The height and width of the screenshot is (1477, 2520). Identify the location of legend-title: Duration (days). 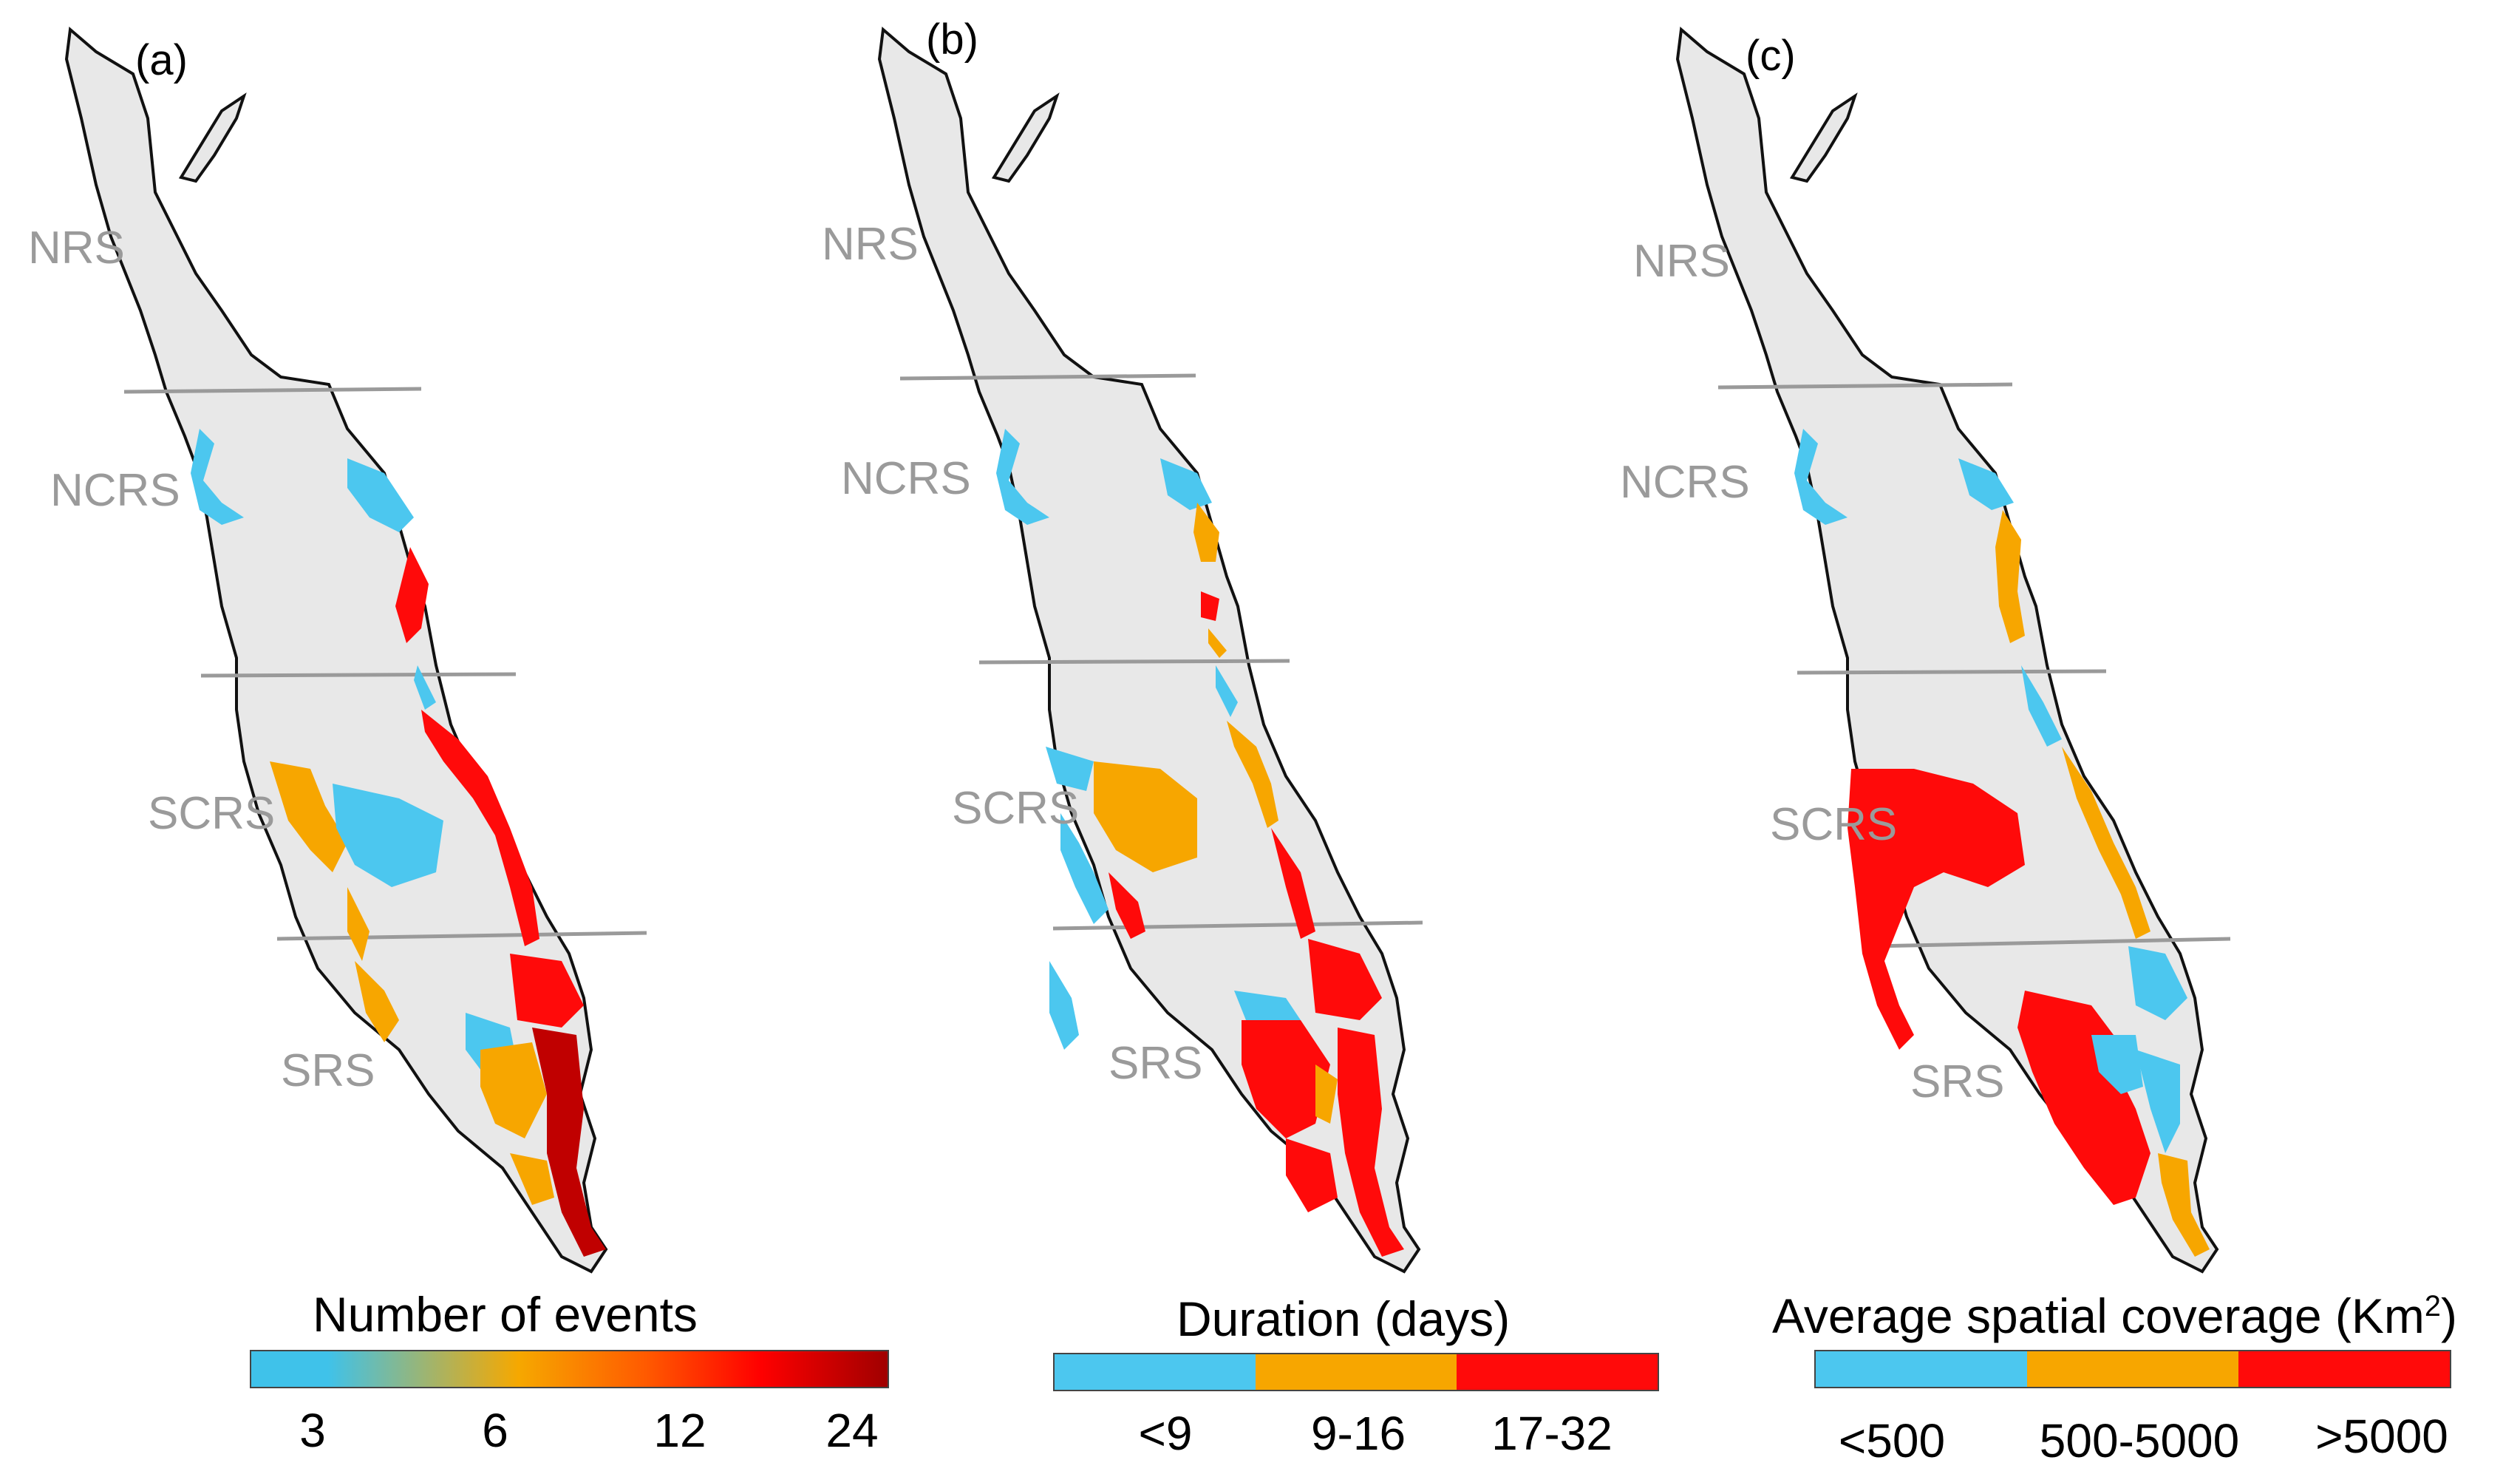
(1344, 1318).